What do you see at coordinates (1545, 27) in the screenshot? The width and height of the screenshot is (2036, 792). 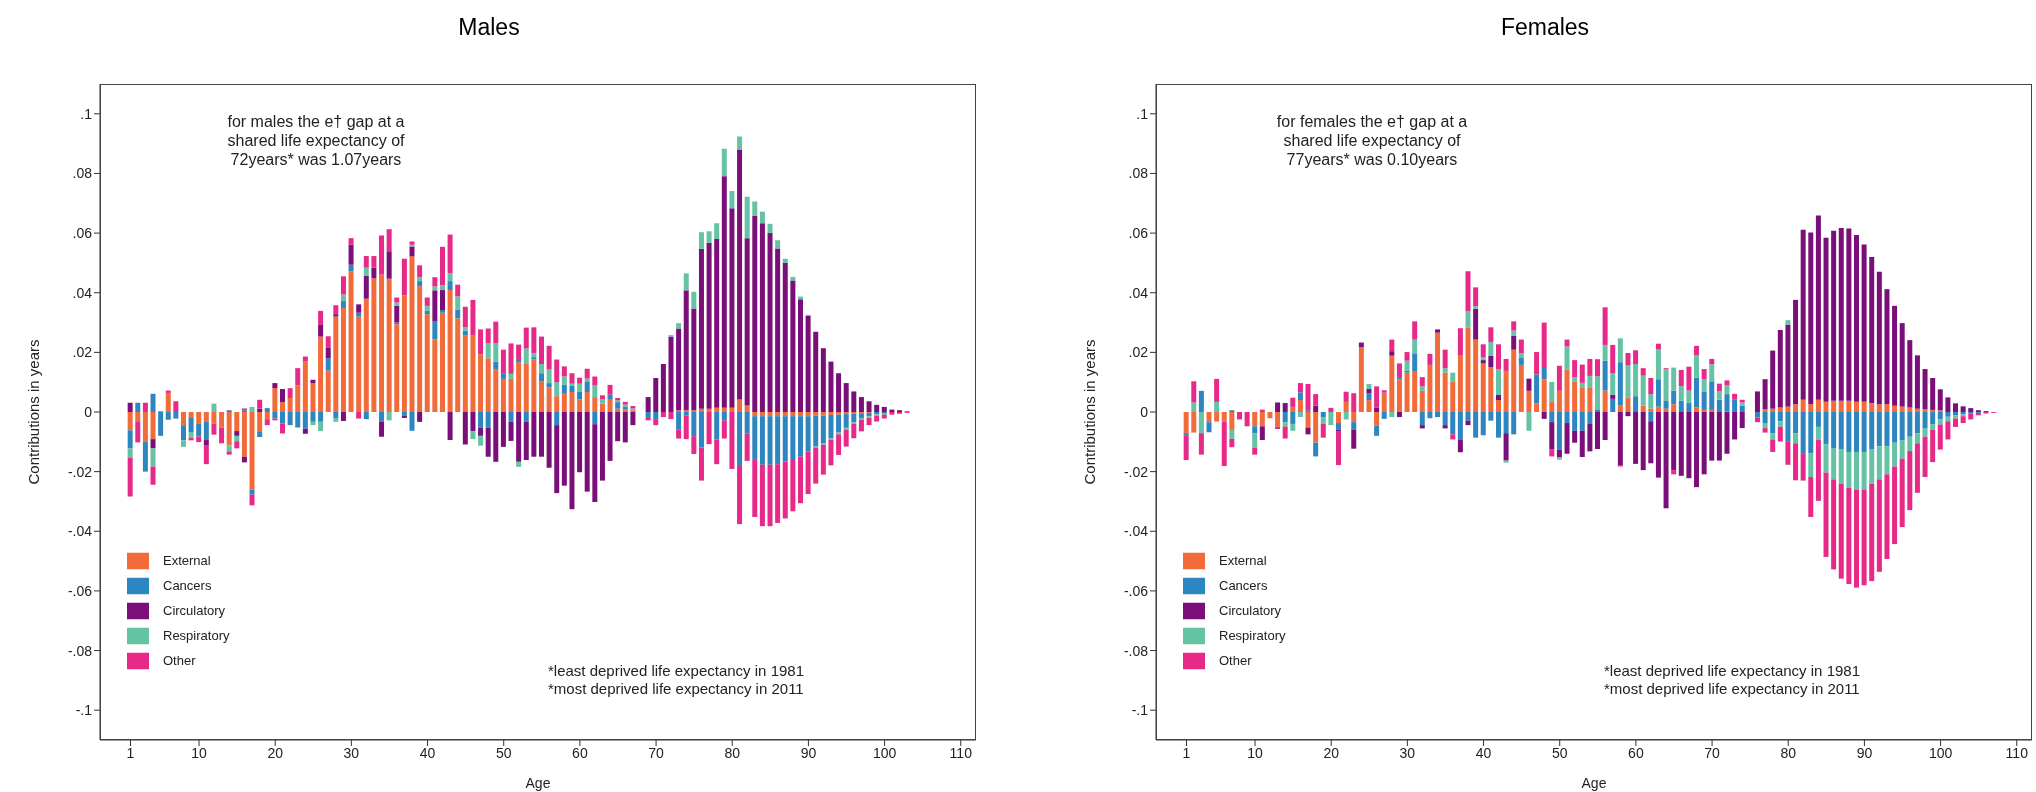 I see `chart-title: Females` at bounding box center [1545, 27].